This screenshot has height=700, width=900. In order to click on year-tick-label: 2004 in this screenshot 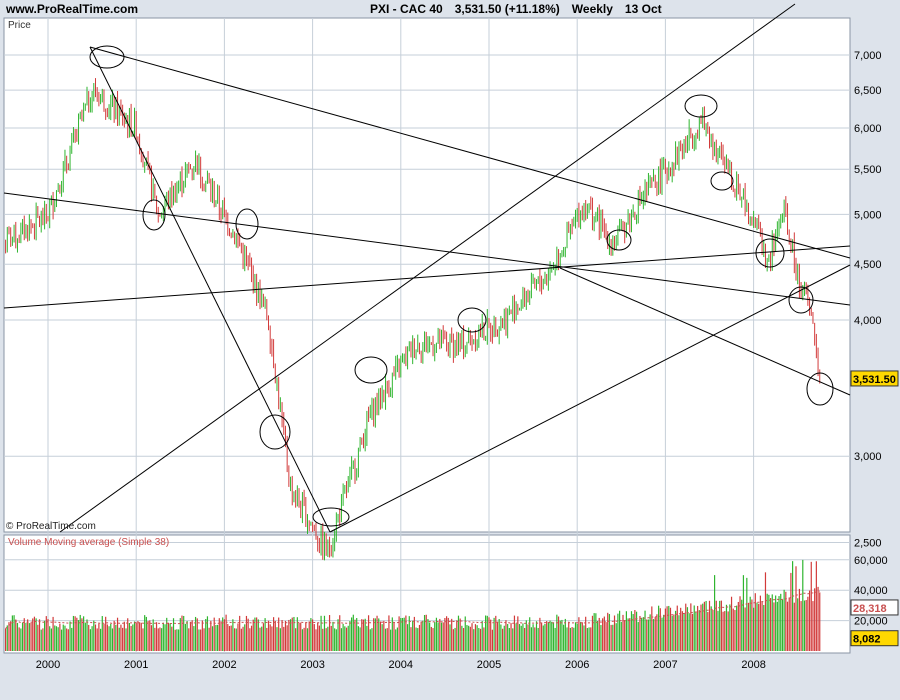, I will do `click(401, 665)`.